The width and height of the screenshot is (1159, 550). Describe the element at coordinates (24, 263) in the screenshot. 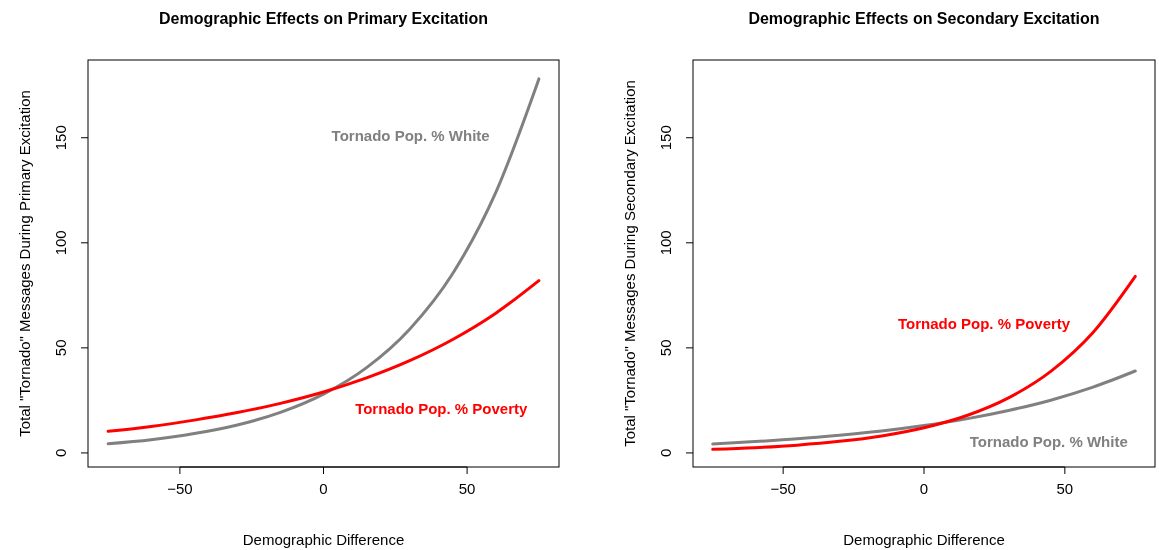

I see `y-axis-title: Total "Tornado" Messages During Primary Excitation` at that location.